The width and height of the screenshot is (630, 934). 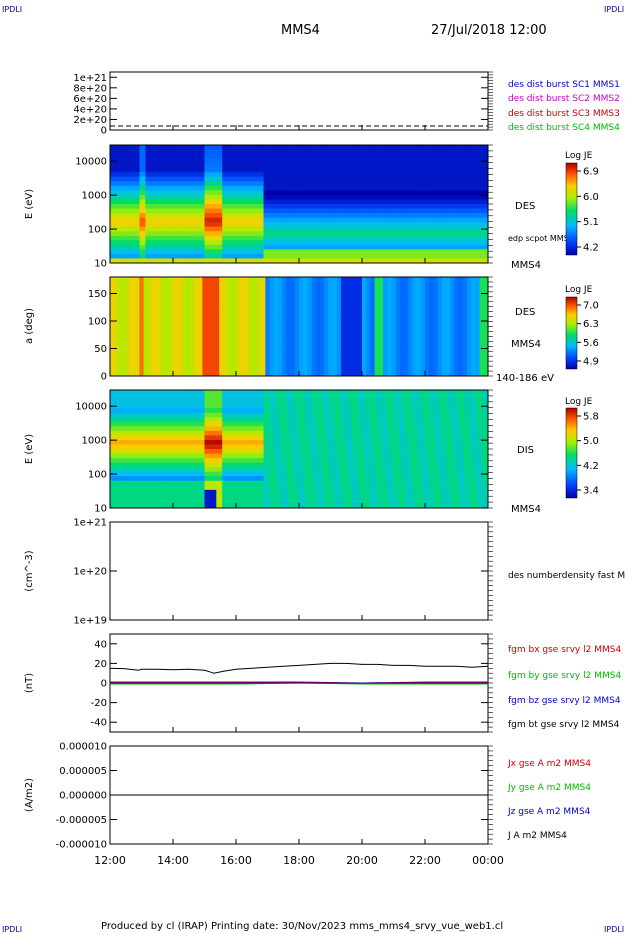 What do you see at coordinates (362, 860) in the screenshot?
I see `xtick-label: 20:00` at bounding box center [362, 860].